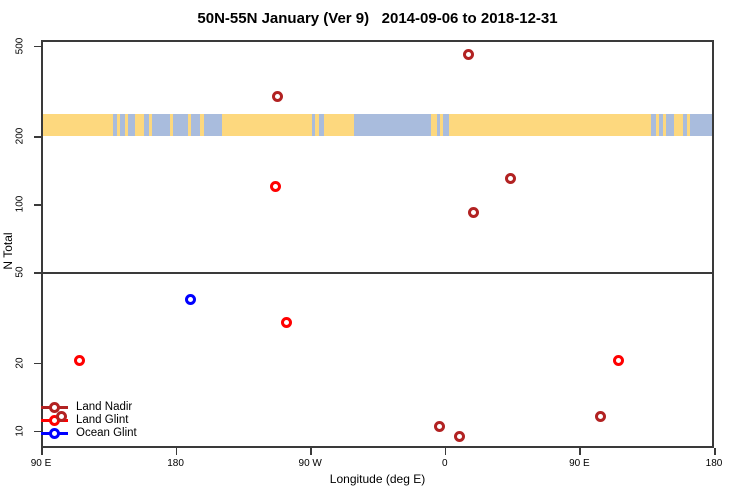  Describe the element at coordinates (377, 479) in the screenshot. I see `x-axis-label: Longitude (deg E)` at that location.